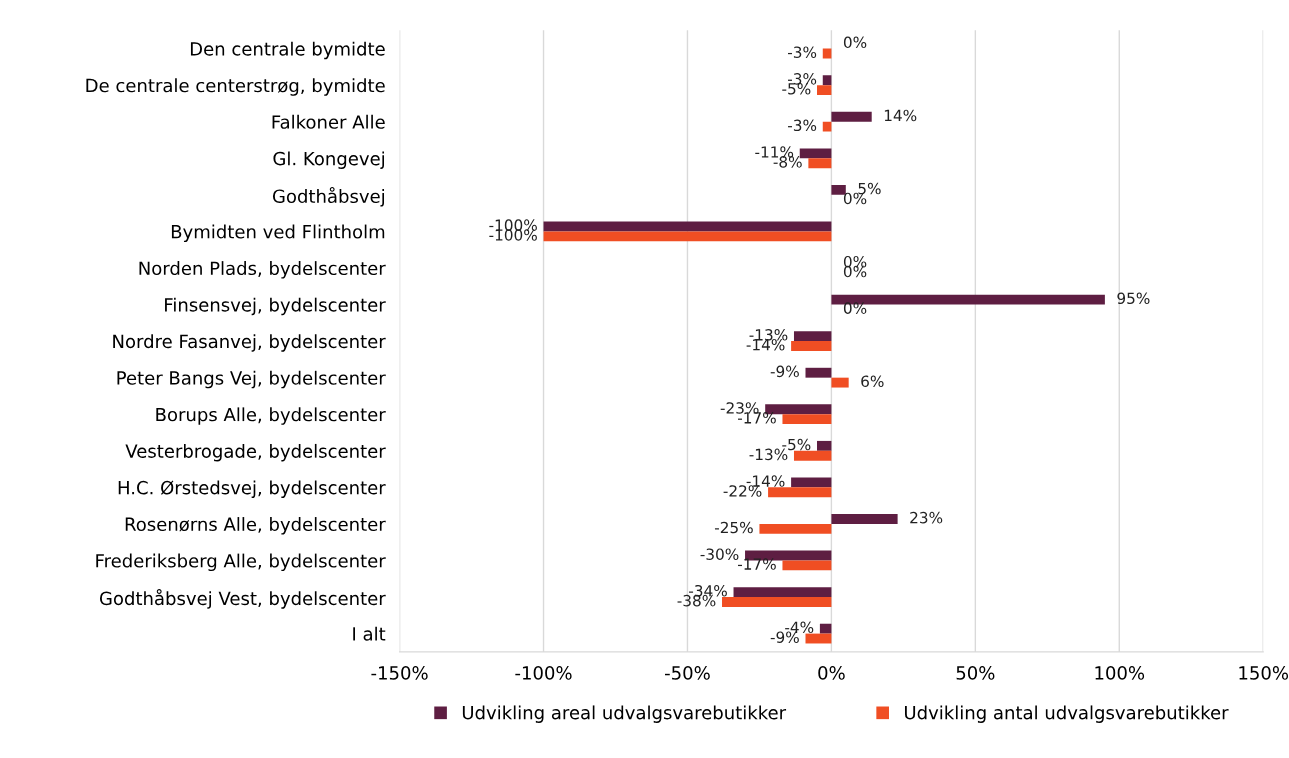 The width and height of the screenshot is (1289, 758). Describe the element at coordinates (255, 526) in the screenshot. I see `y-tick-label: Rosenørns Alle, bydelscenter` at that location.